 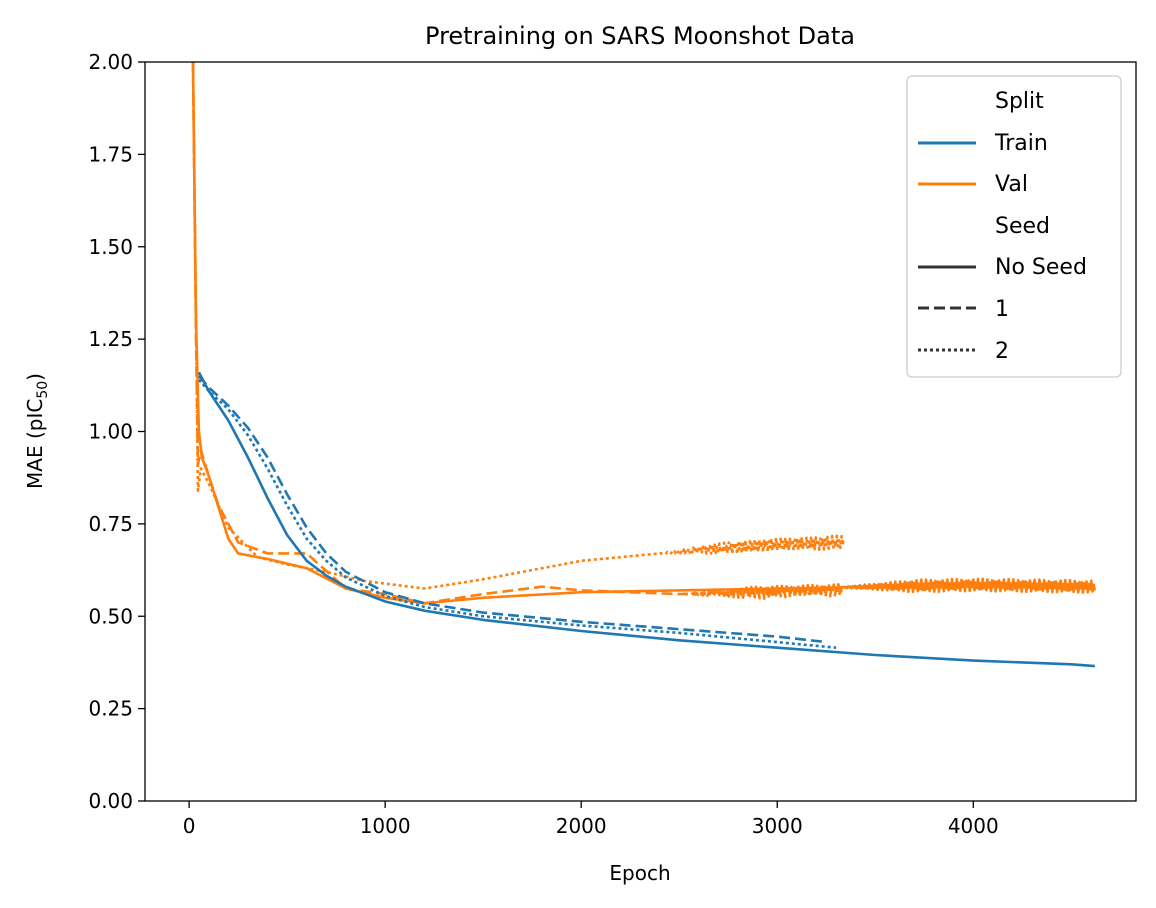 I want to click on legend-val-label: Val, so click(x=1011, y=184).